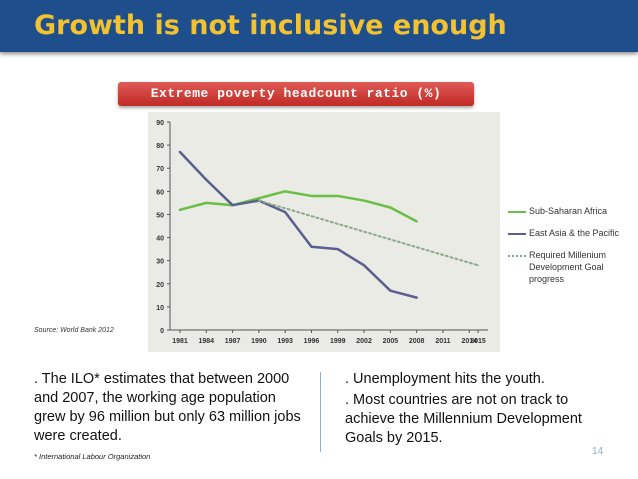  Describe the element at coordinates (160, 146) in the screenshot. I see `y-tick-label: 80` at that location.